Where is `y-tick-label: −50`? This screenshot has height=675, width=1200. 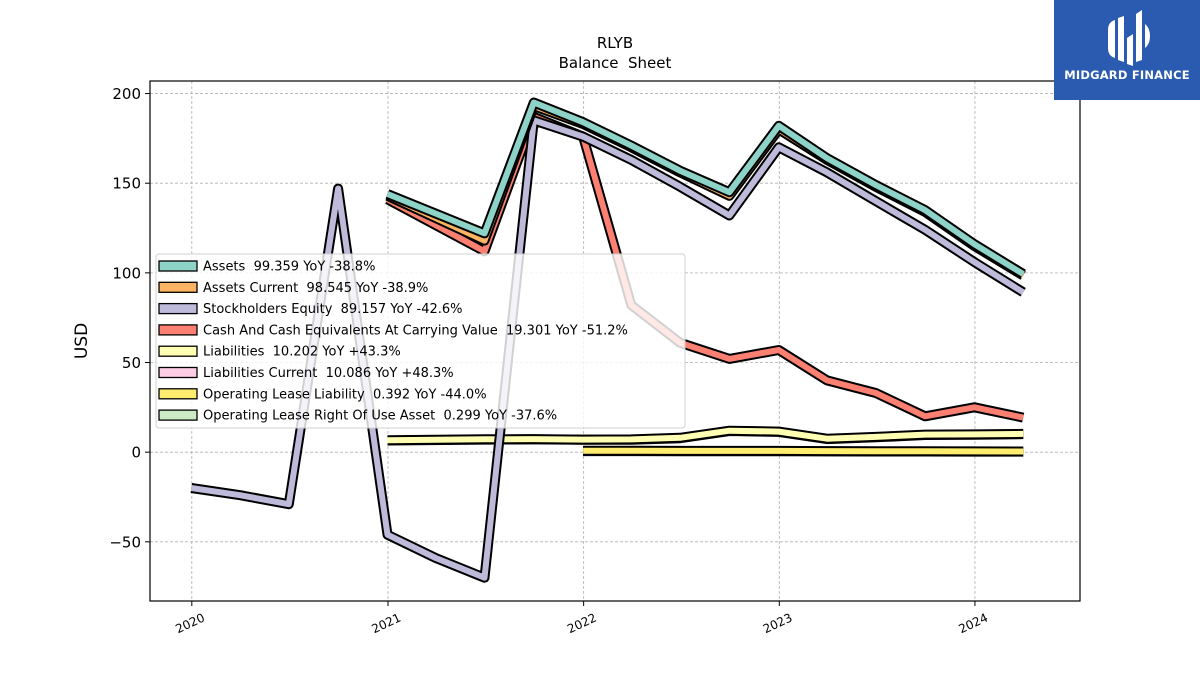
y-tick-label: −50 is located at coordinates (125, 542).